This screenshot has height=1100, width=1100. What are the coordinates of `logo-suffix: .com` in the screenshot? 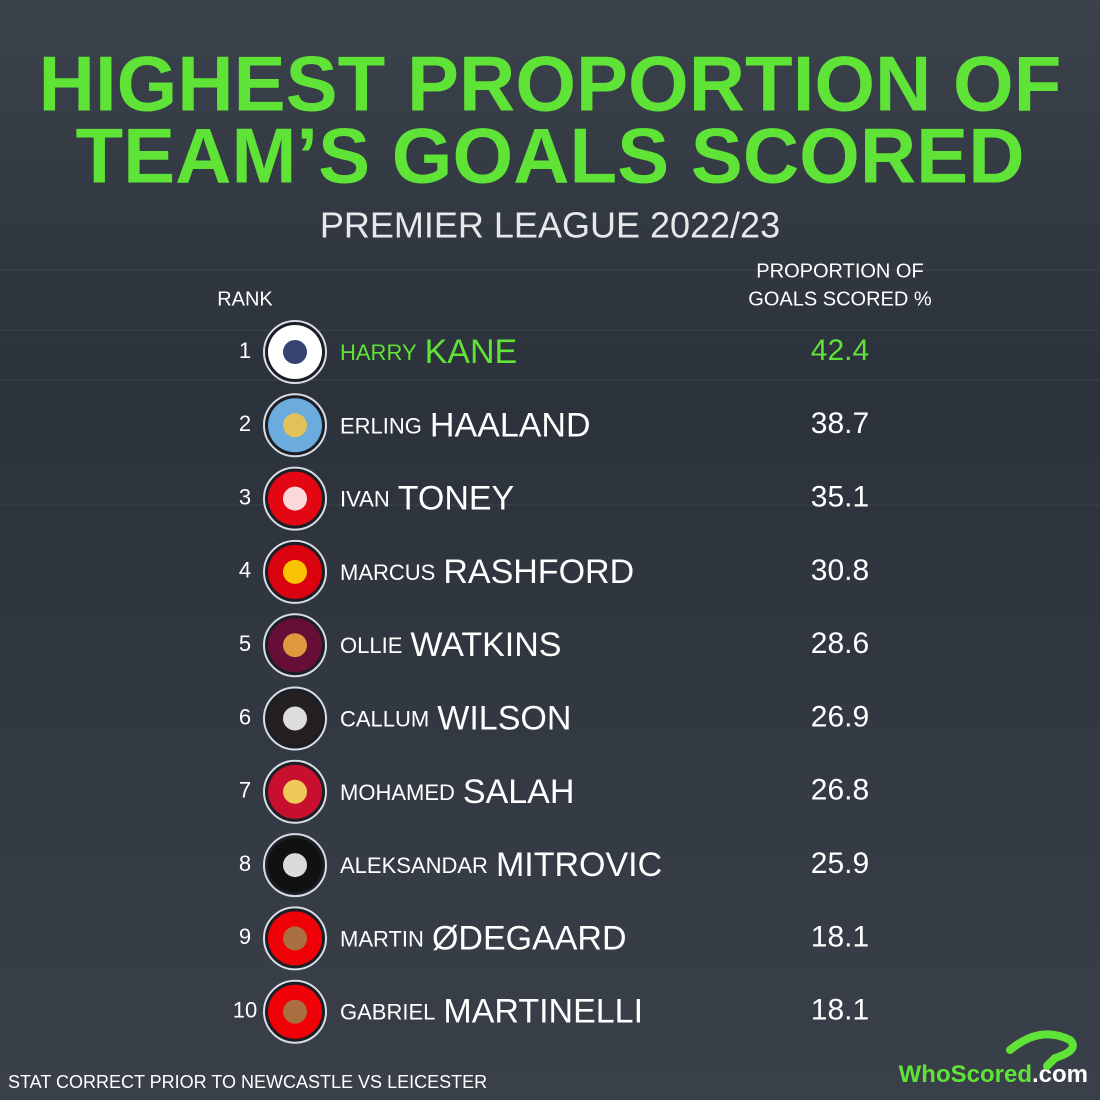 It's located at (1060, 1074).